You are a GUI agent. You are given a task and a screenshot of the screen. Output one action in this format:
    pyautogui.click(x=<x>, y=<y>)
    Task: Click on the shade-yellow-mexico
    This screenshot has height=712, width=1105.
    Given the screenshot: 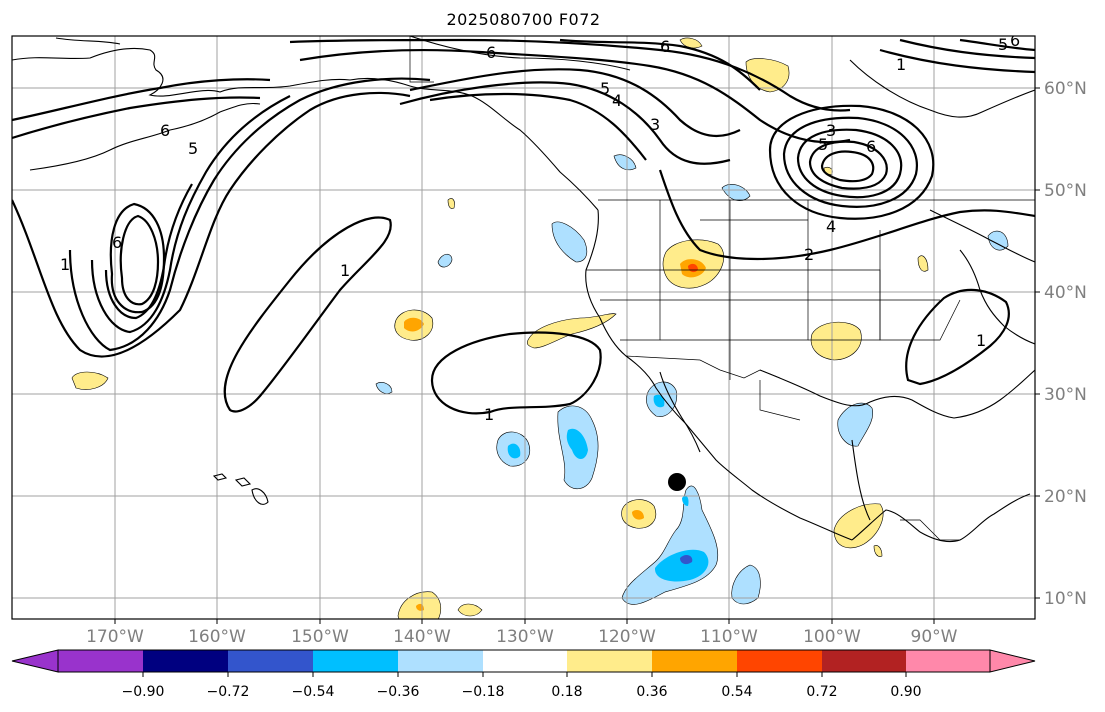 What is the action you would take?
    pyautogui.click(x=858, y=526)
    